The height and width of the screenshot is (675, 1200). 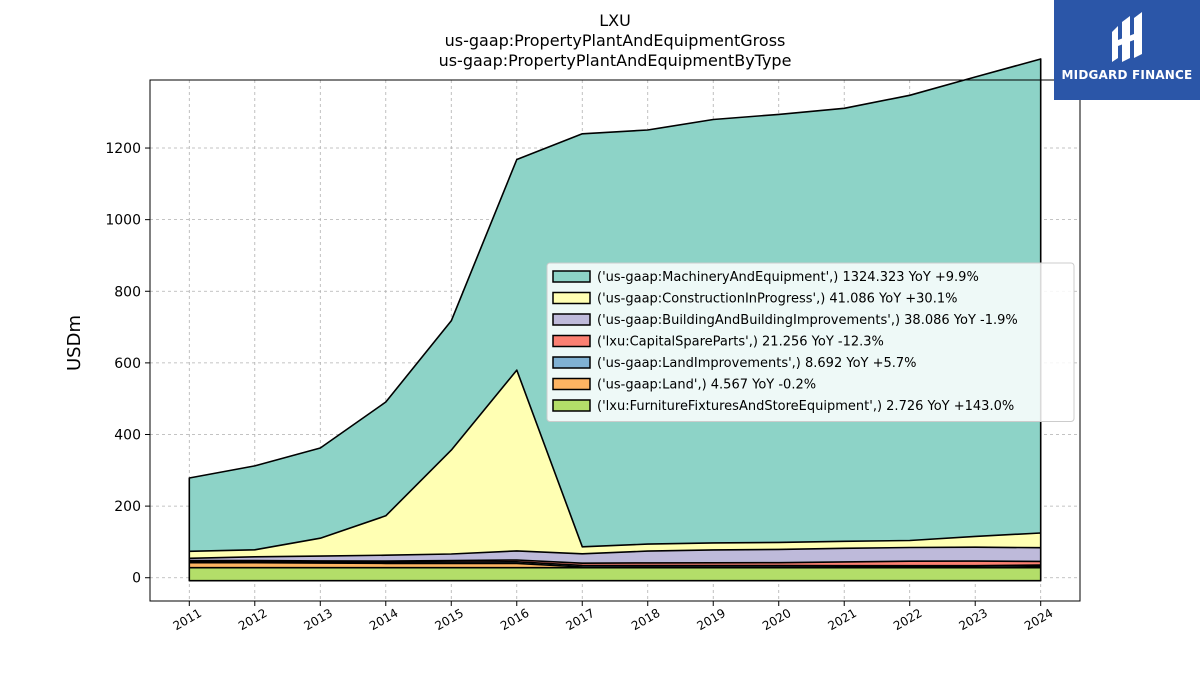 What do you see at coordinates (127, 435) in the screenshot?
I see `y-tick-label: 400` at bounding box center [127, 435].